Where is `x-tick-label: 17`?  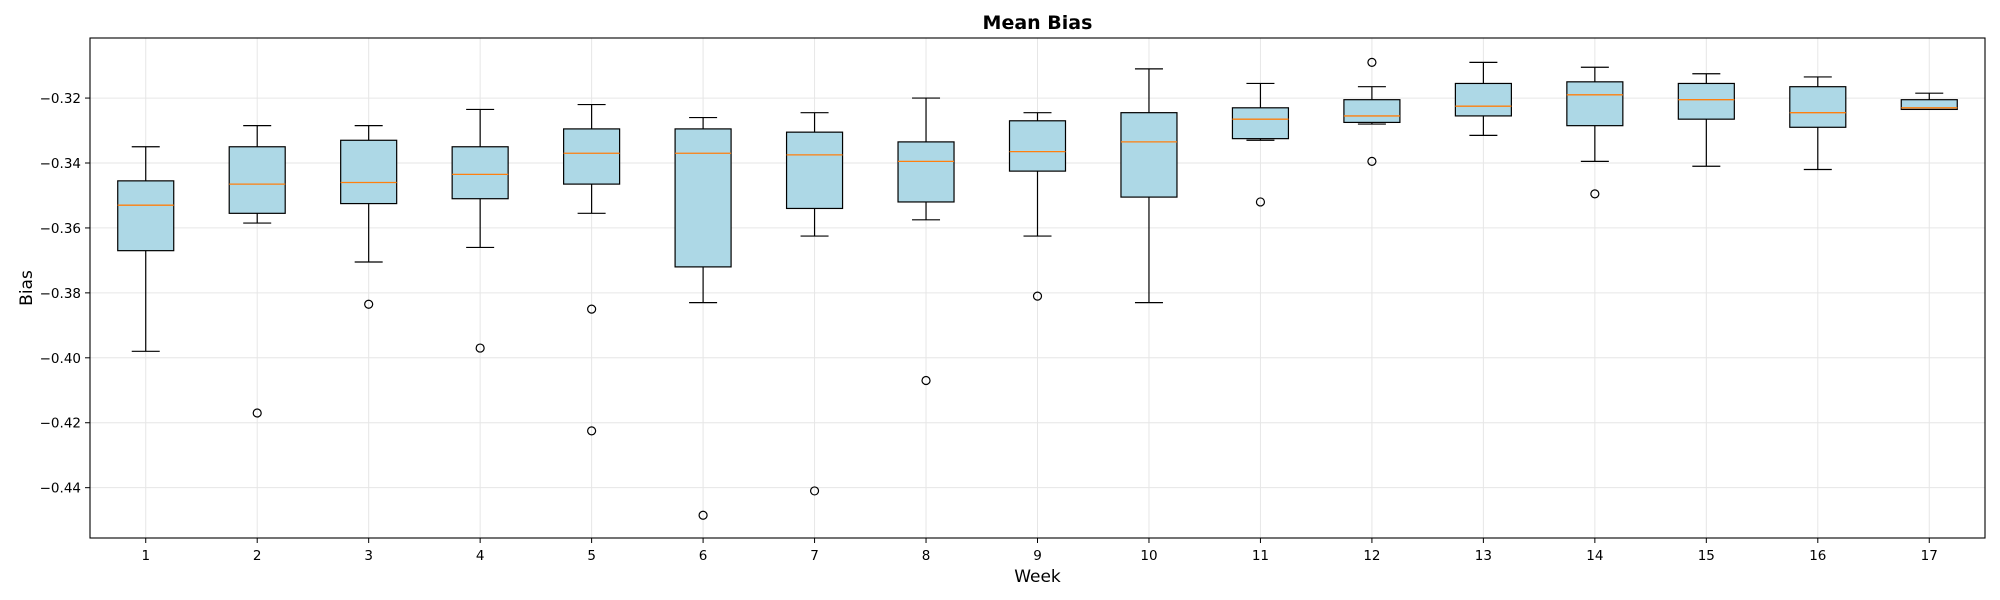
x-tick-label: 17 is located at coordinates (1929, 556).